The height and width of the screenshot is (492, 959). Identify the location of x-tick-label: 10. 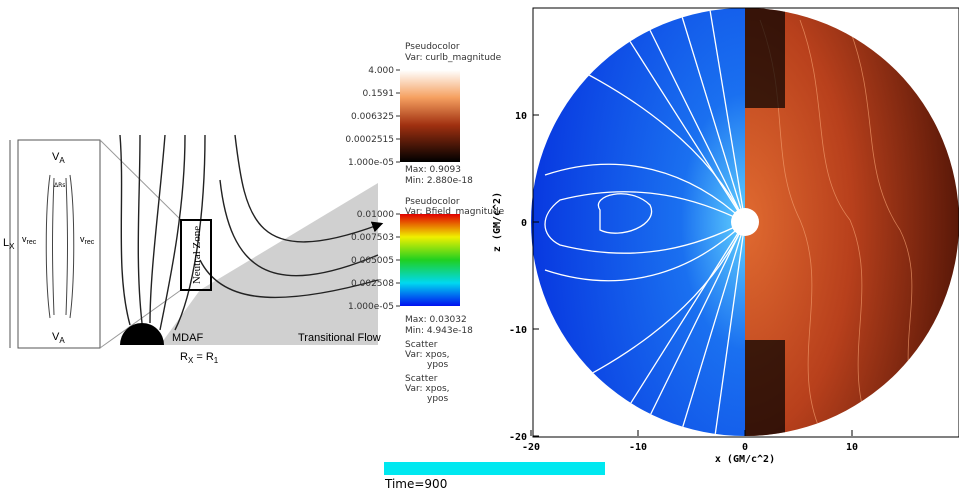
(852, 447).